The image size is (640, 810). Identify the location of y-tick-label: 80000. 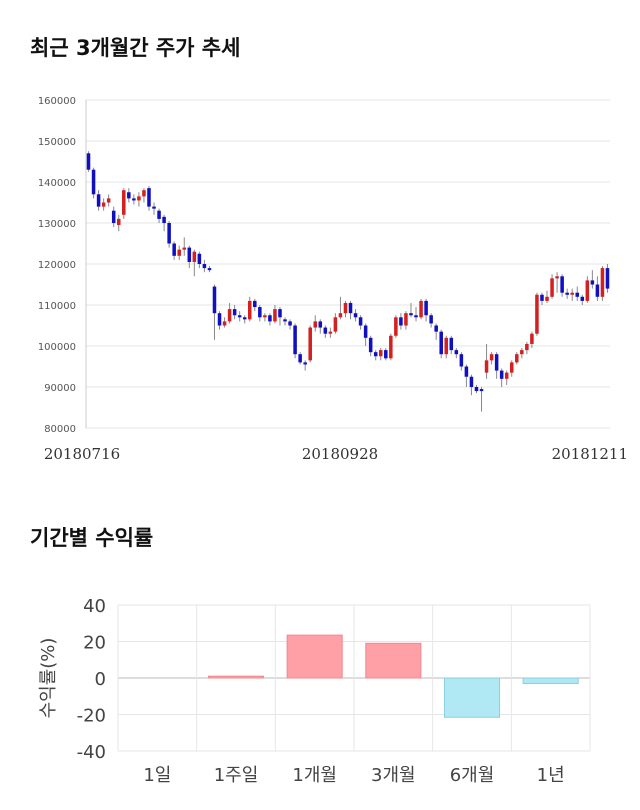
(60, 429).